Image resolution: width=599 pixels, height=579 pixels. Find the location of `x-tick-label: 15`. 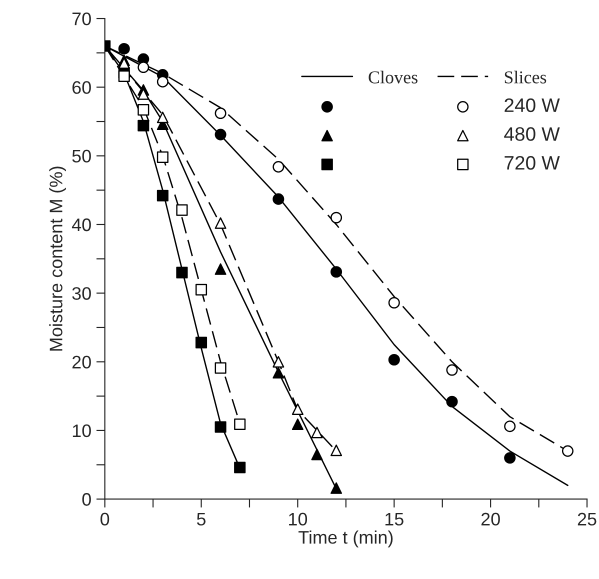

x-tick-label: 15 is located at coordinates (394, 519).